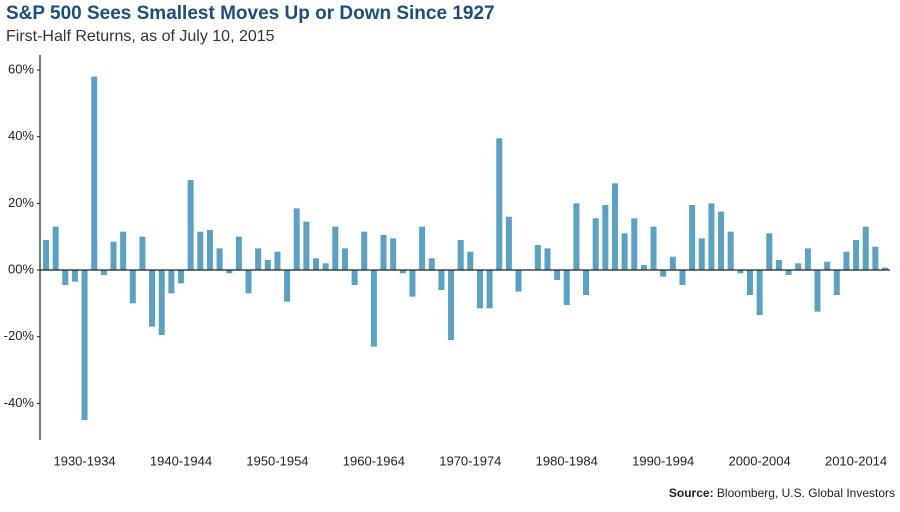 The height and width of the screenshot is (512, 900). What do you see at coordinates (470, 460) in the screenshot?
I see `x-tick-label: 1970-1974` at bounding box center [470, 460].